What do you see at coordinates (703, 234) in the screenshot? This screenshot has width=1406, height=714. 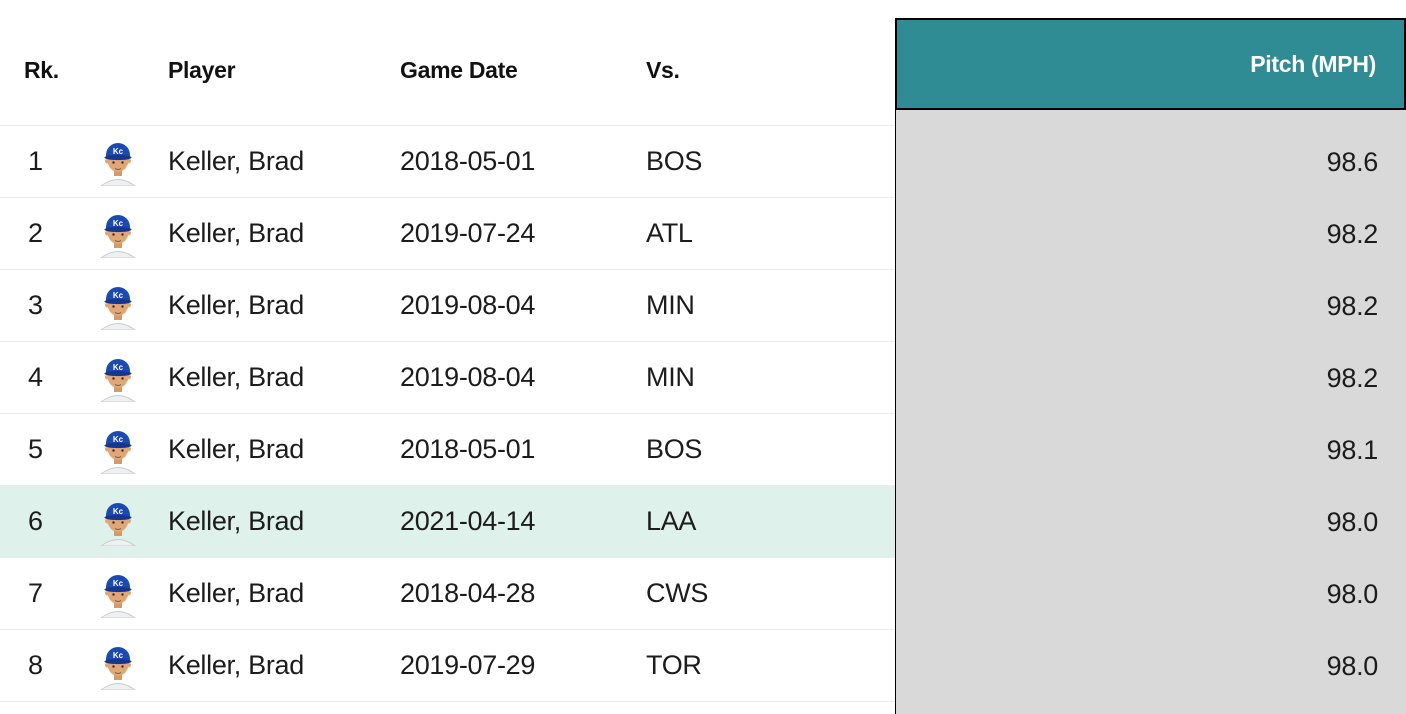 I see `table-row: 2 Kc Keller, Brad 2019-07-24 ATL 98.2` at bounding box center [703, 234].